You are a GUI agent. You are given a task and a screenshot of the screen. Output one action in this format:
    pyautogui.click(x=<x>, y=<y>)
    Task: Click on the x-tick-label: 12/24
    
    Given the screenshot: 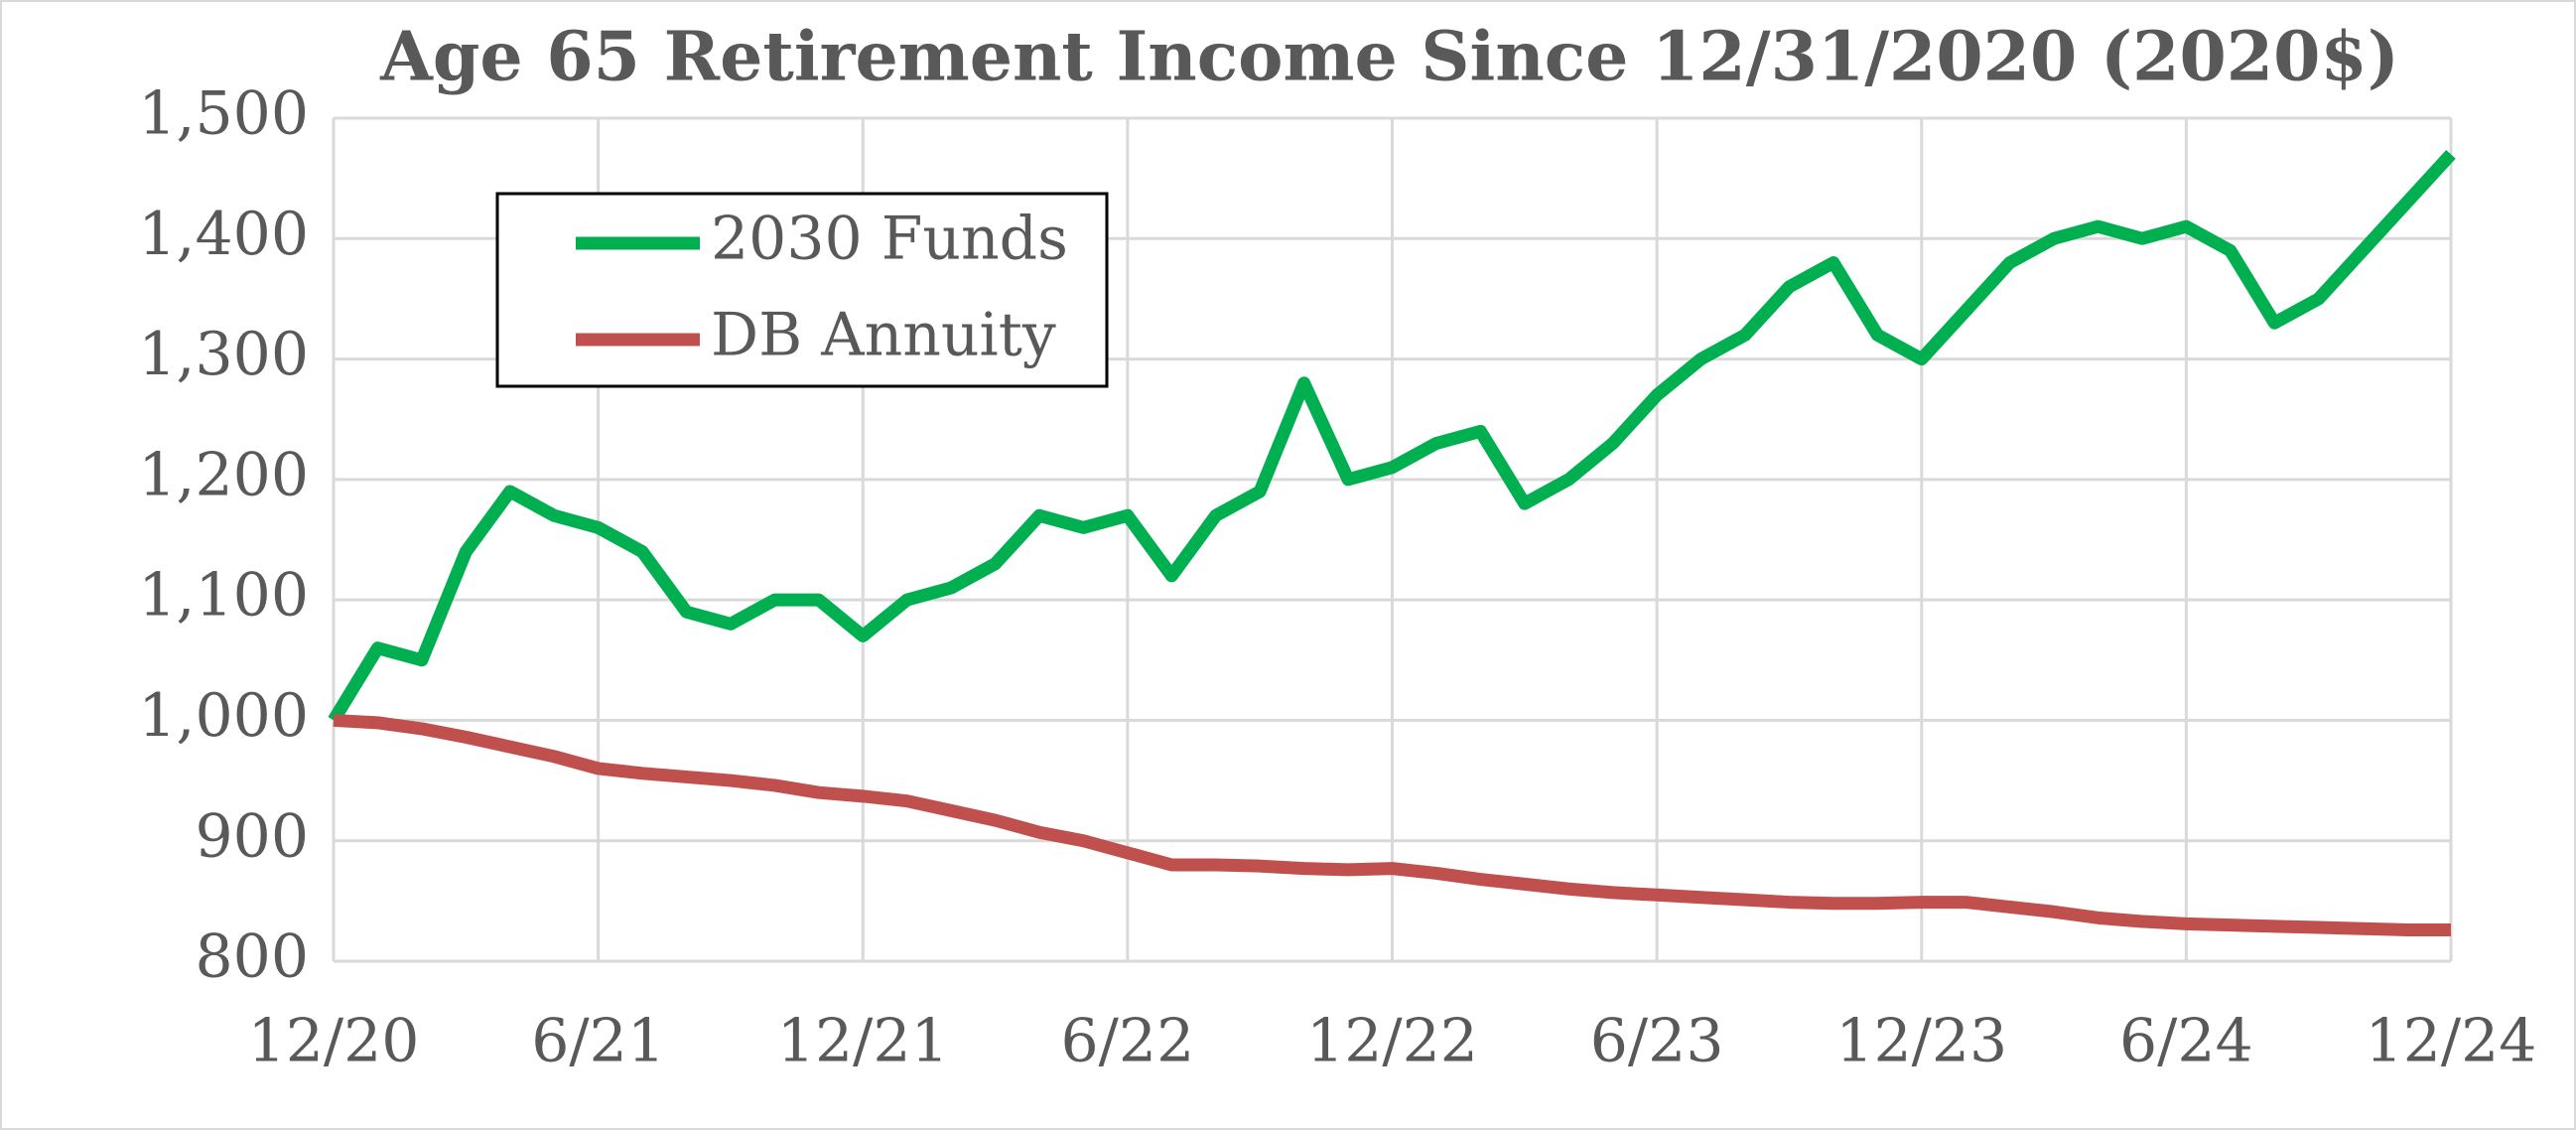 What is the action you would take?
    pyautogui.click(x=2451, y=1042)
    